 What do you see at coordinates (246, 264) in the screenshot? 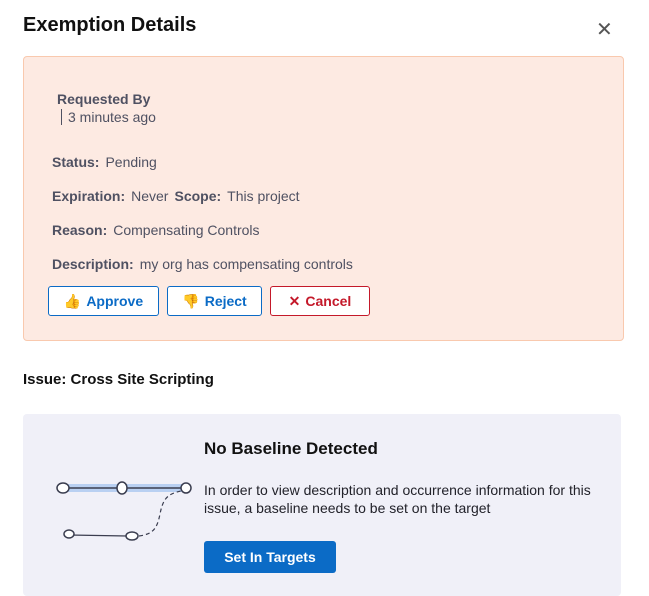
I see `description-value: my org has compensating controls` at bounding box center [246, 264].